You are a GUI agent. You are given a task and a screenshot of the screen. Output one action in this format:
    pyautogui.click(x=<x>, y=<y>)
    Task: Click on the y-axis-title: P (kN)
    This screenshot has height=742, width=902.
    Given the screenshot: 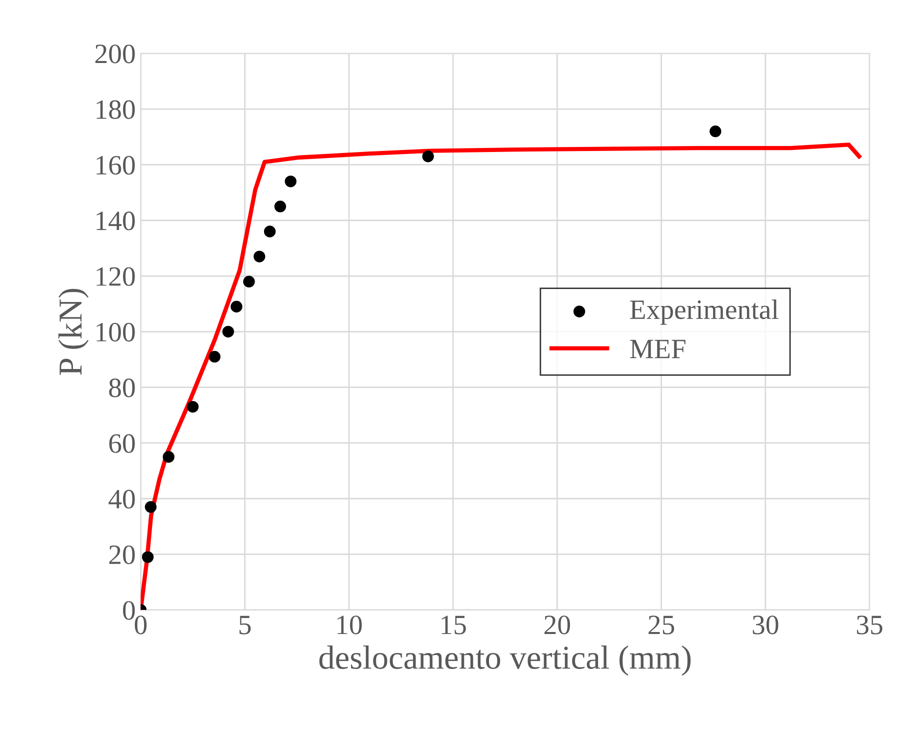 What is the action you would take?
    pyautogui.click(x=73, y=331)
    